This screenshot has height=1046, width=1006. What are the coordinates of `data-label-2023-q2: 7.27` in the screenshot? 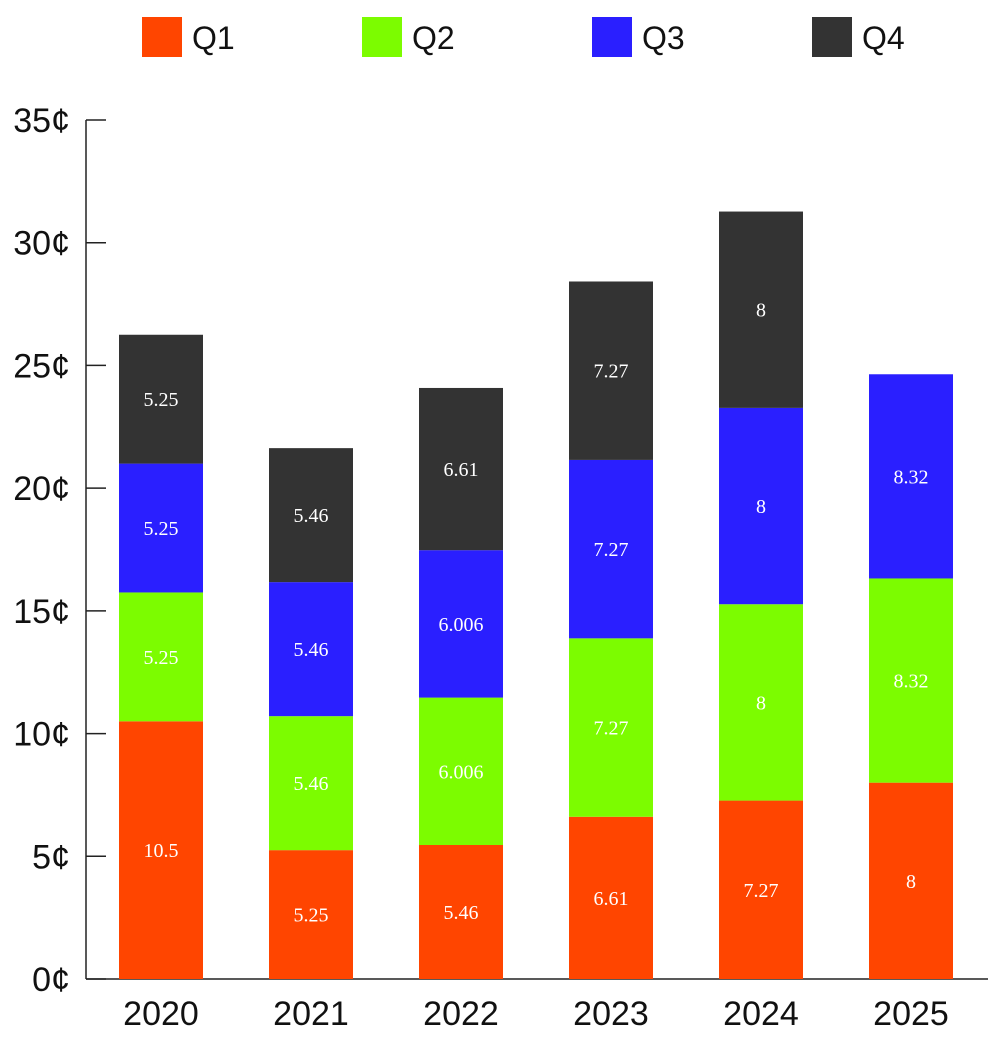 It's located at (611, 729).